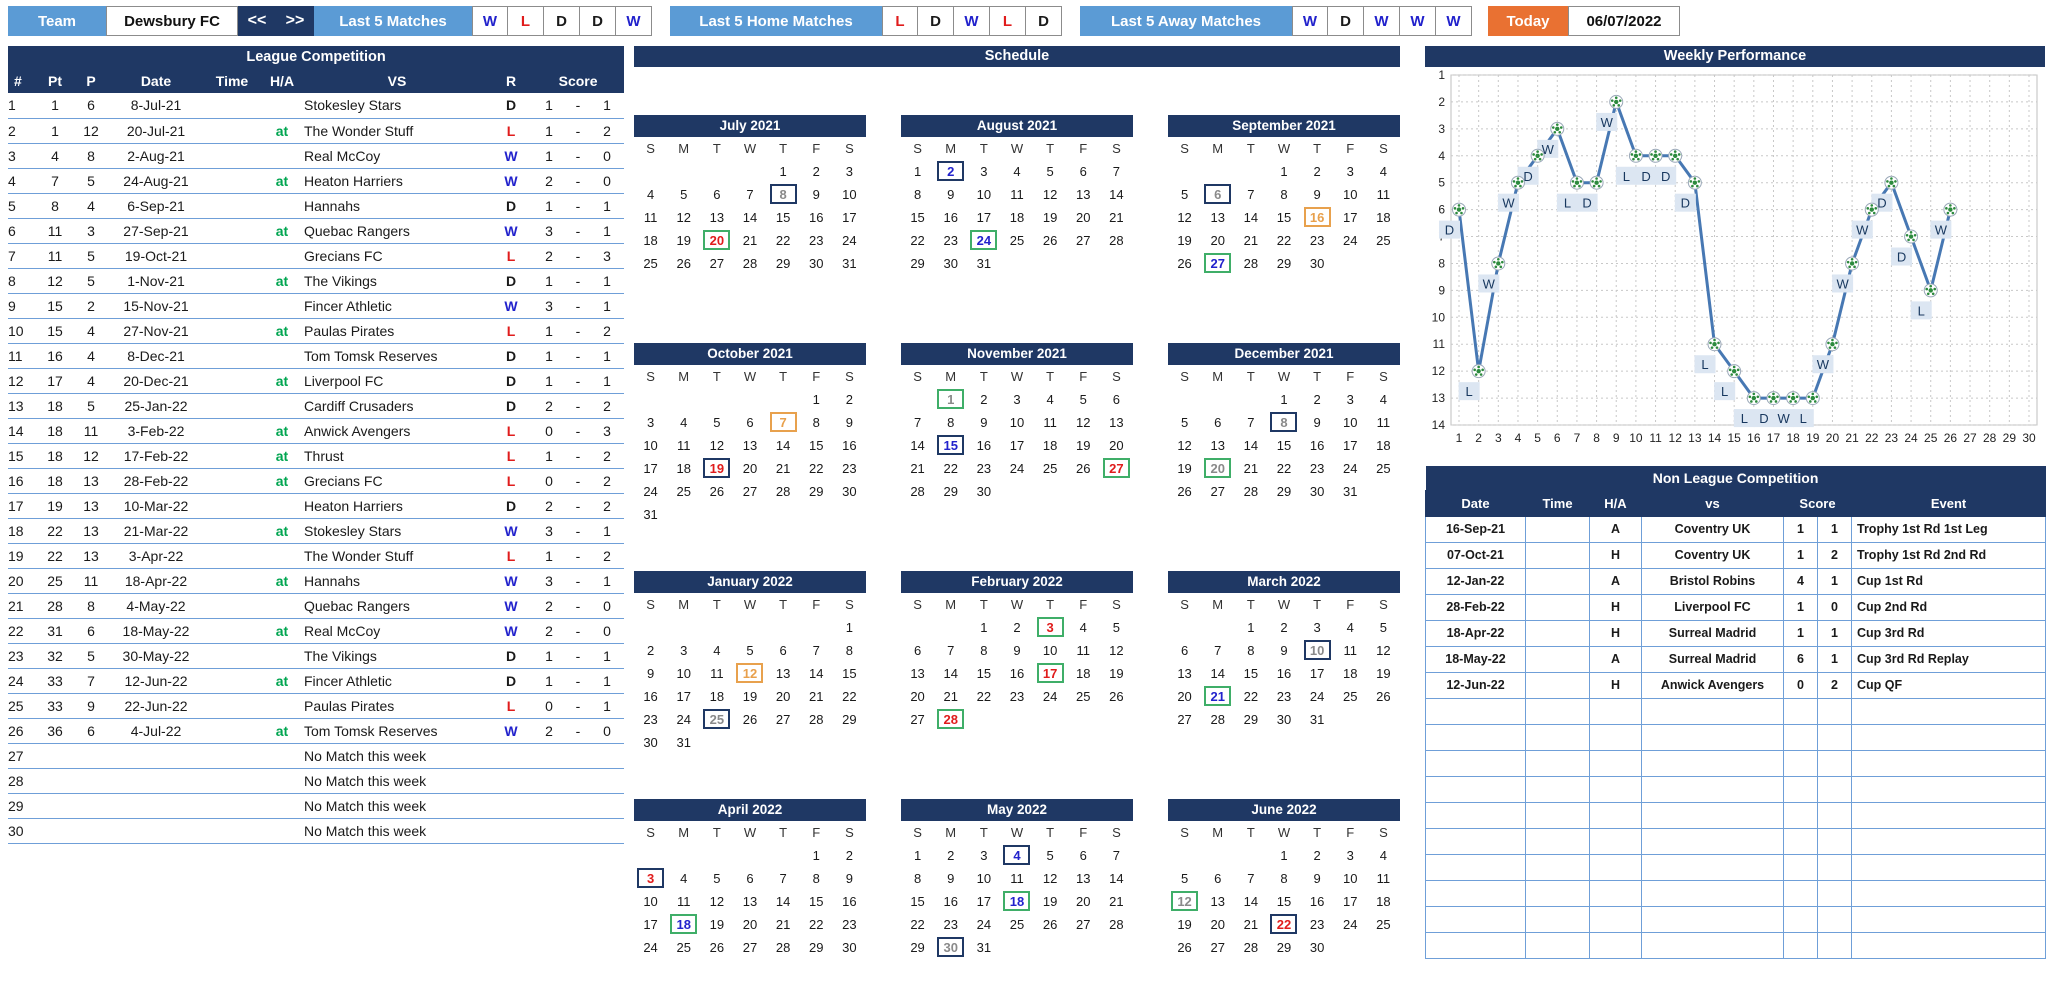 The image size is (2053, 981). What do you see at coordinates (1184, 194) in the screenshot?
I see `calendar-day: 5` at bounding box center [1184, 194].